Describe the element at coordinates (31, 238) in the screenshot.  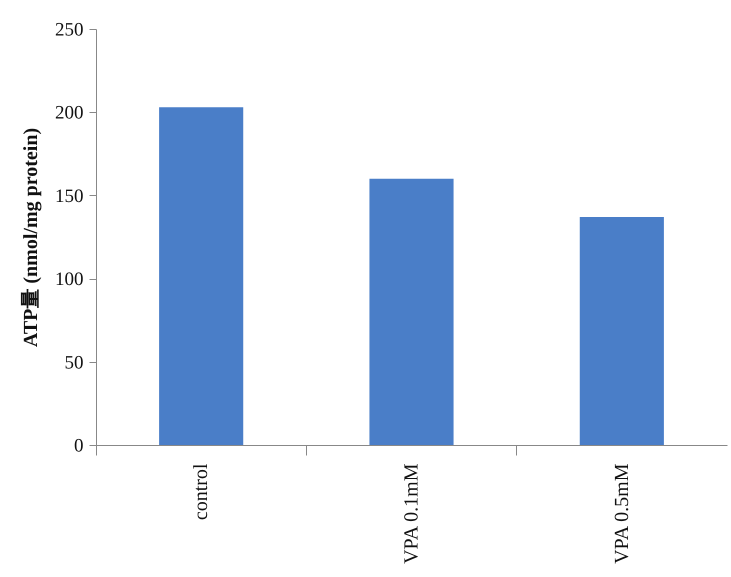
I see `y-axis-title: ATP量 (nmol/mg protein)` at that location.